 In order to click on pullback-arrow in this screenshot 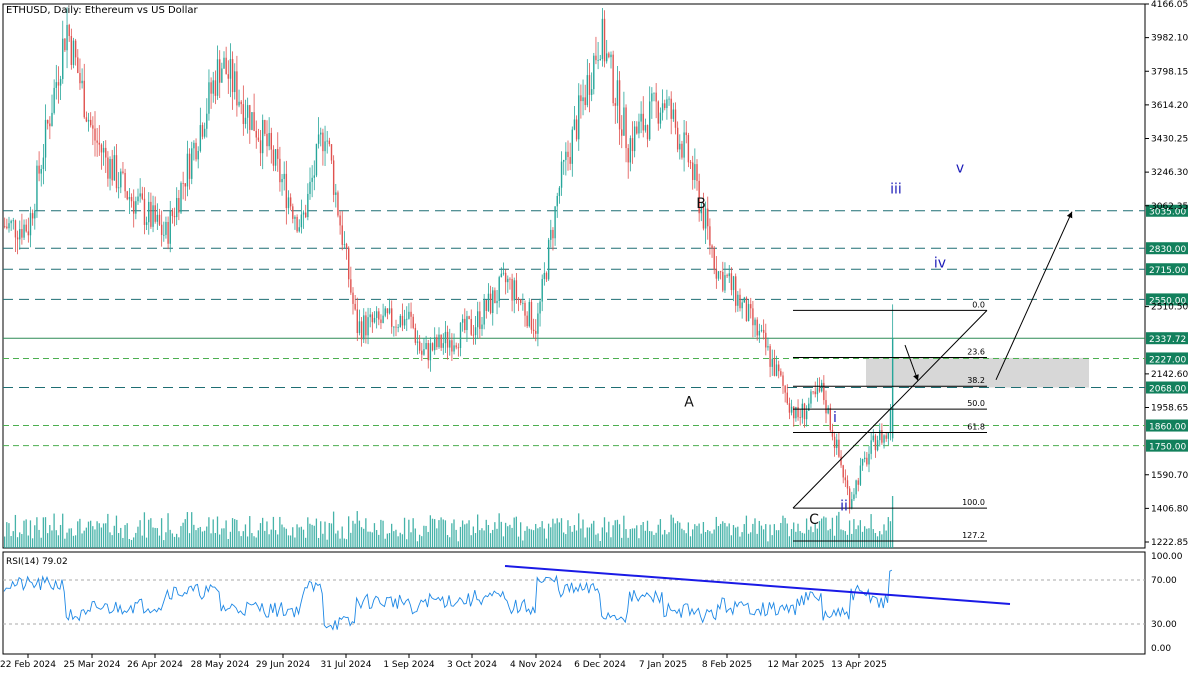, I will do `click(911, 362)`.